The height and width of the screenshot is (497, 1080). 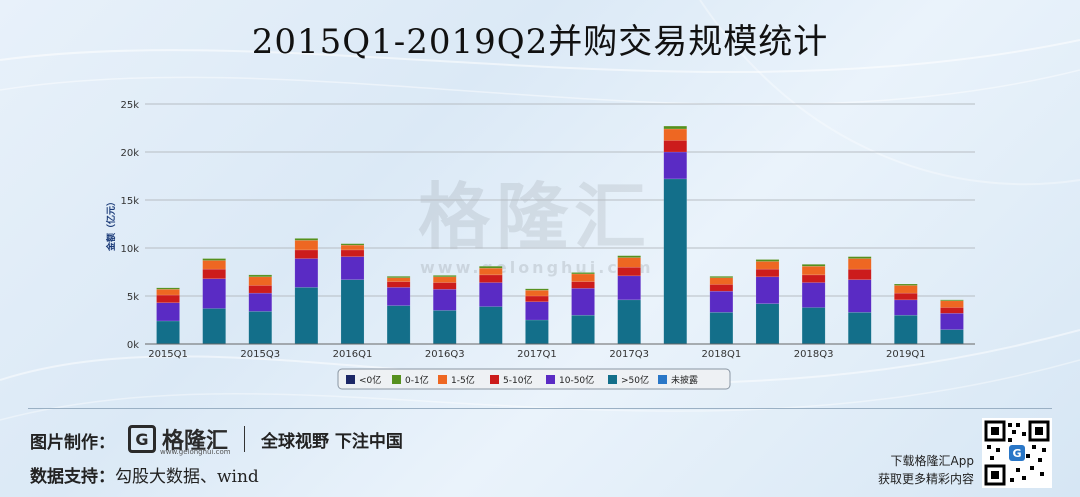 I want to click on app-promo-text: 获取更多精彩内容, so click(x=925, y=479).